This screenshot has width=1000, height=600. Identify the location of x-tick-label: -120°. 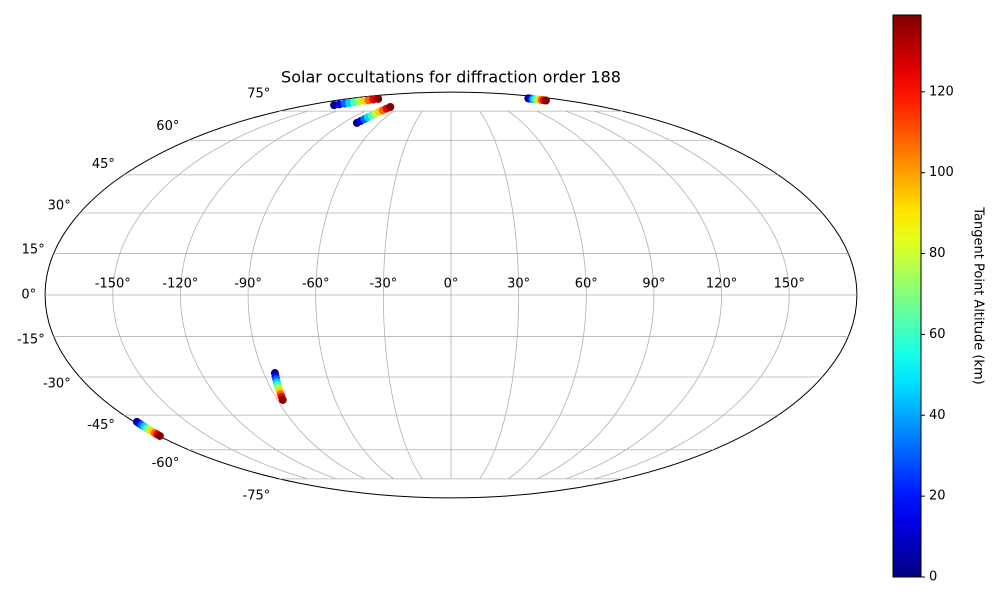
(180, 284).